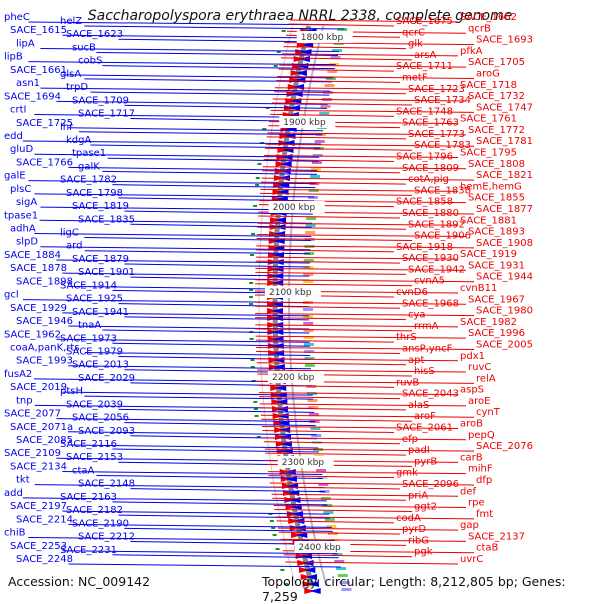 The image size is (600, 604). What do you see at coordinates (471, 559) in the screenshot?
I see `reverse-gene-label: uvrC` at bounding box center [471, 559].